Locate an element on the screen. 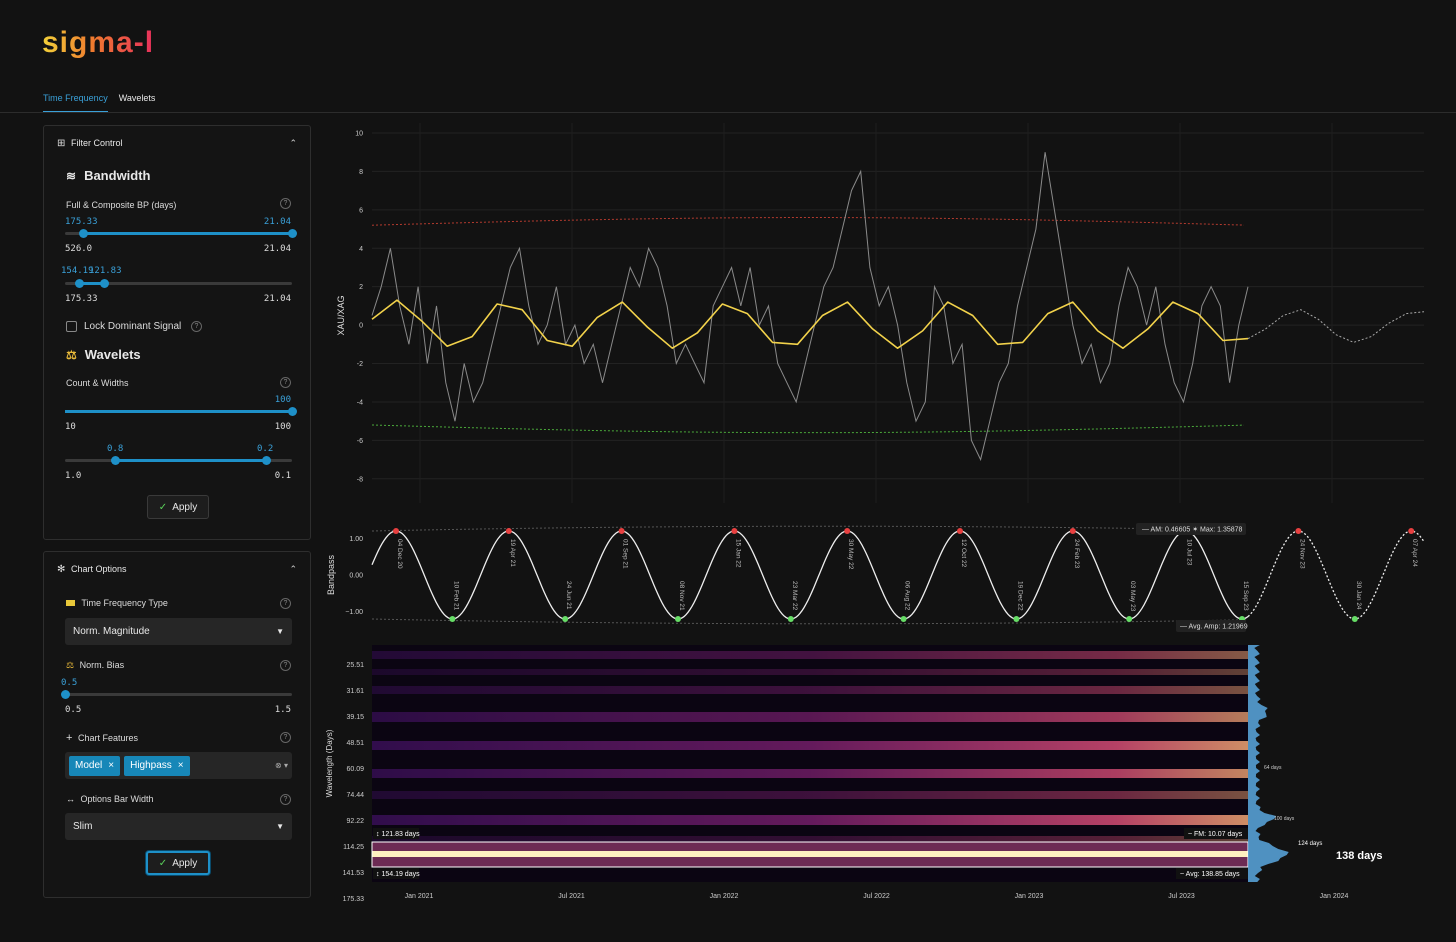  trough-date-label: 06 Aug 22 is located at coordinates (907, 596).